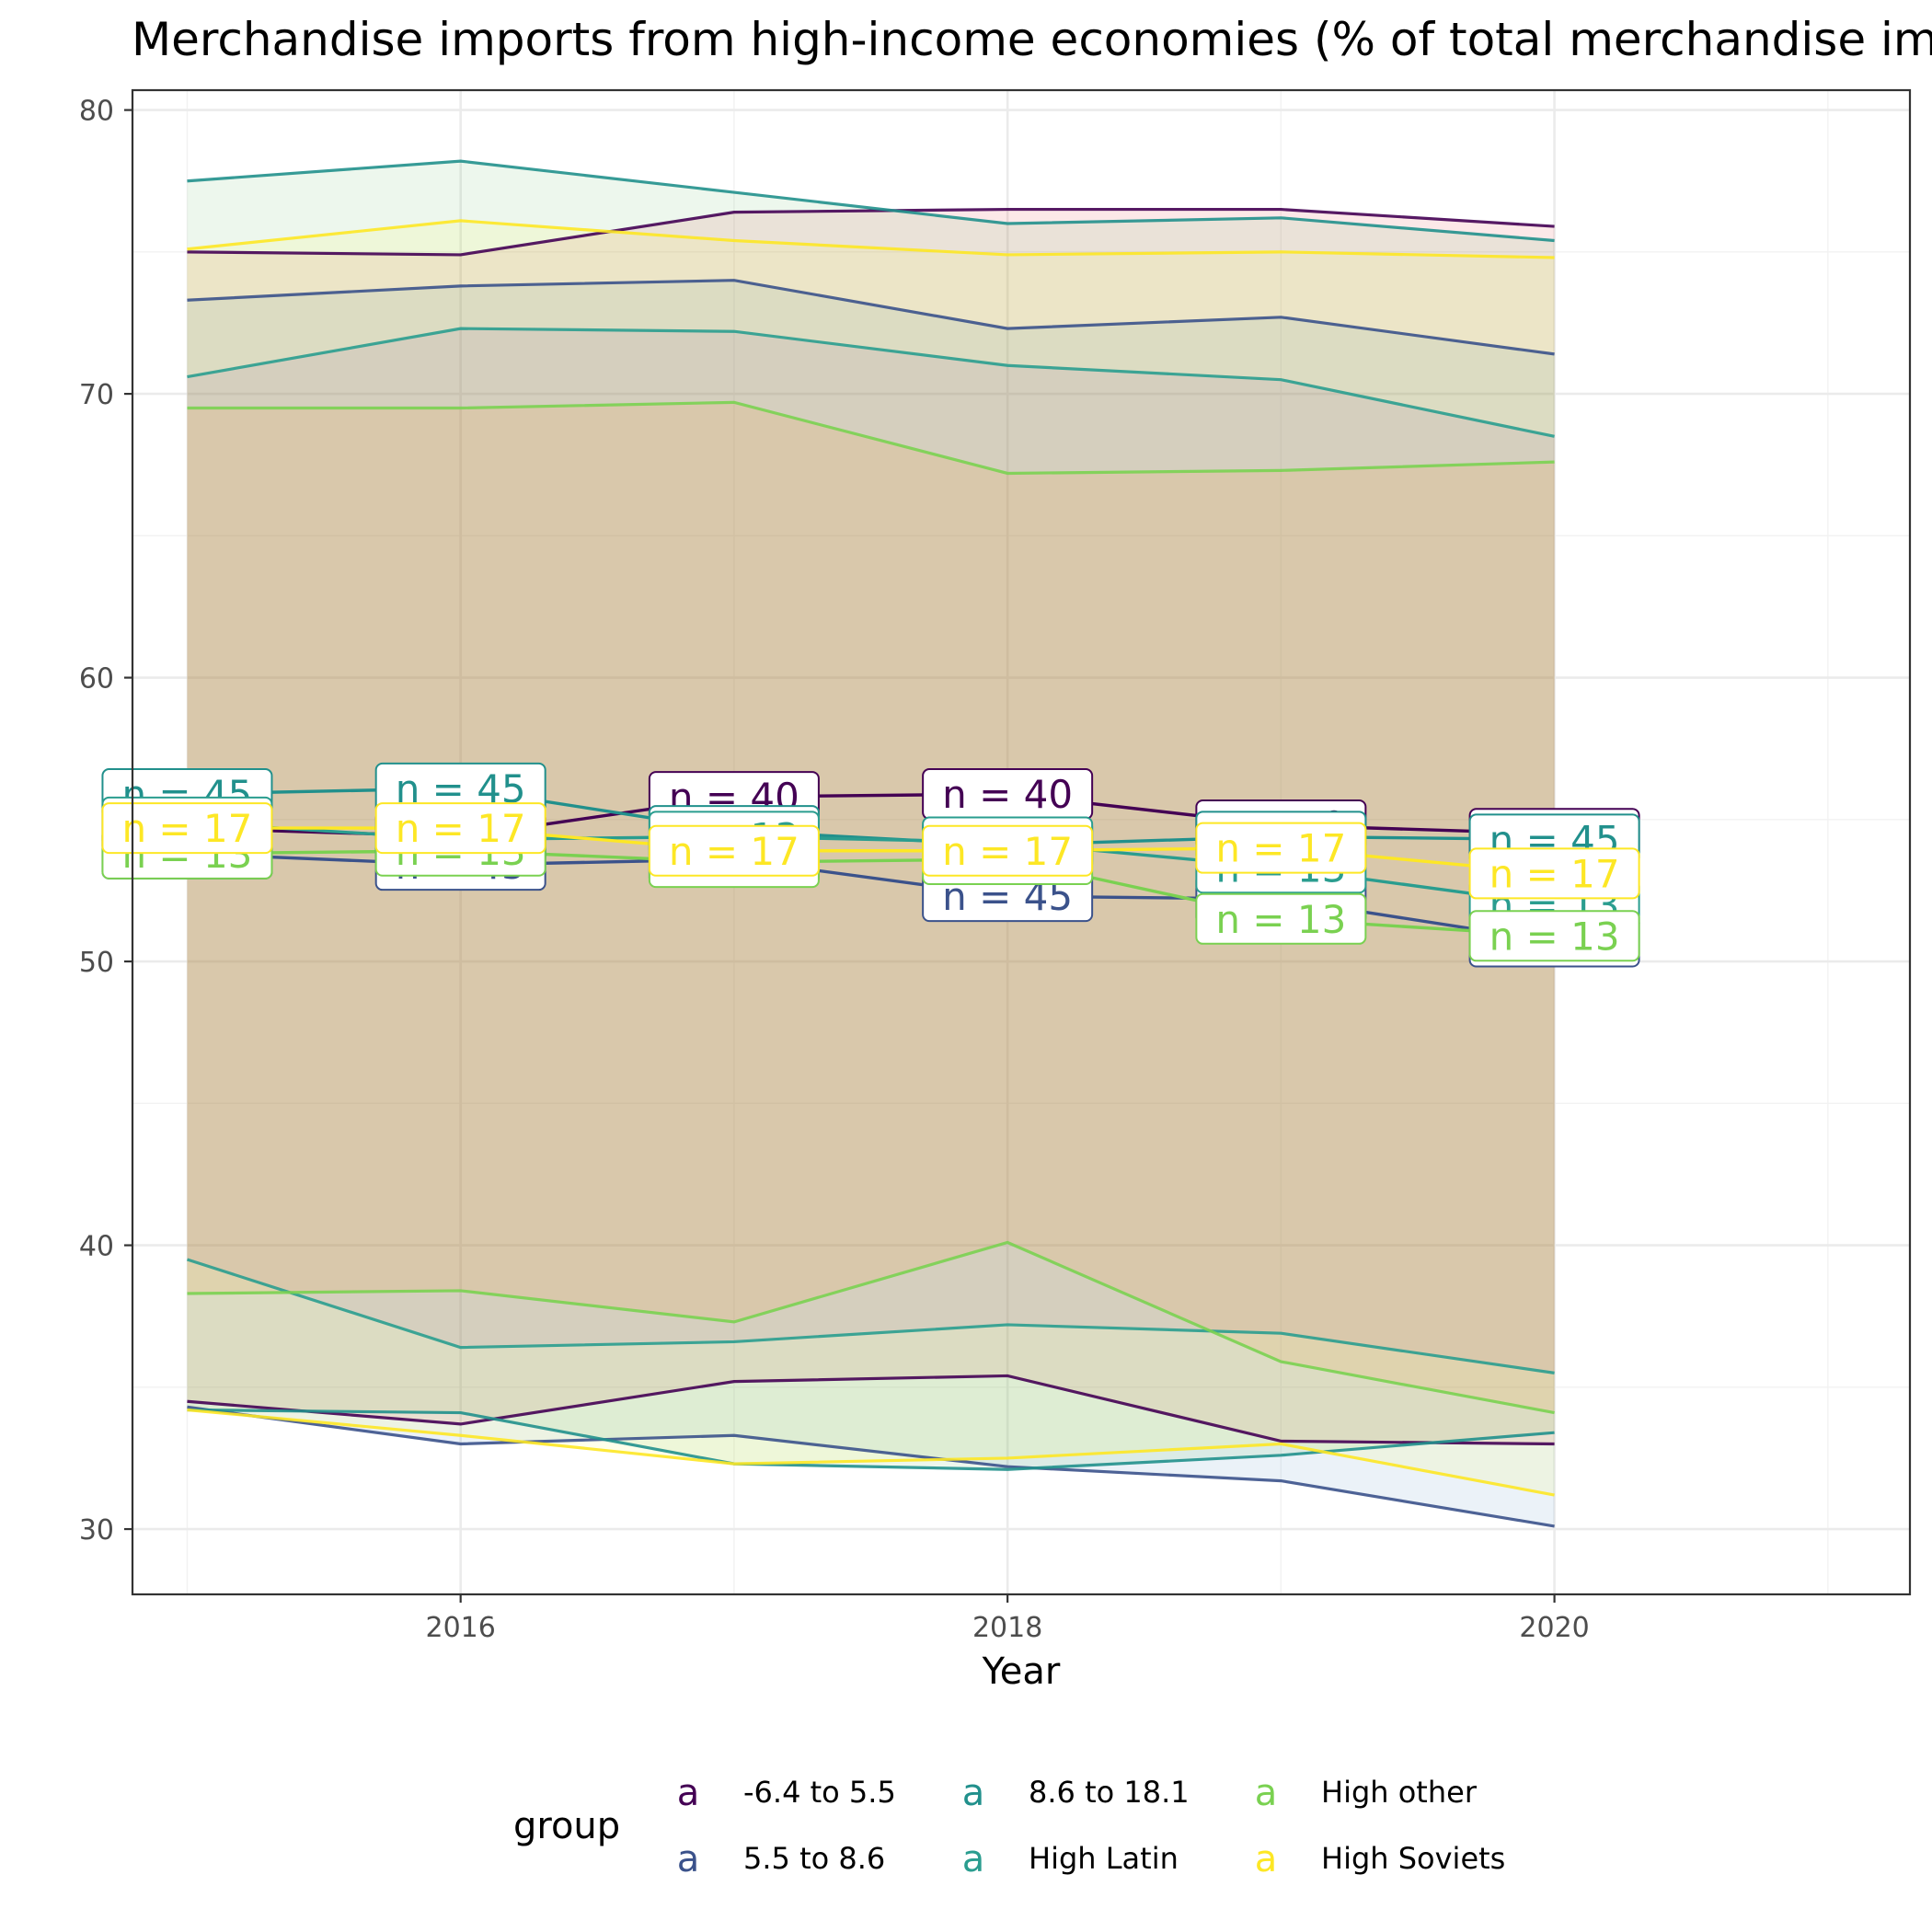  I want to click on legend-label-4: High other, so click(1399, 1792).